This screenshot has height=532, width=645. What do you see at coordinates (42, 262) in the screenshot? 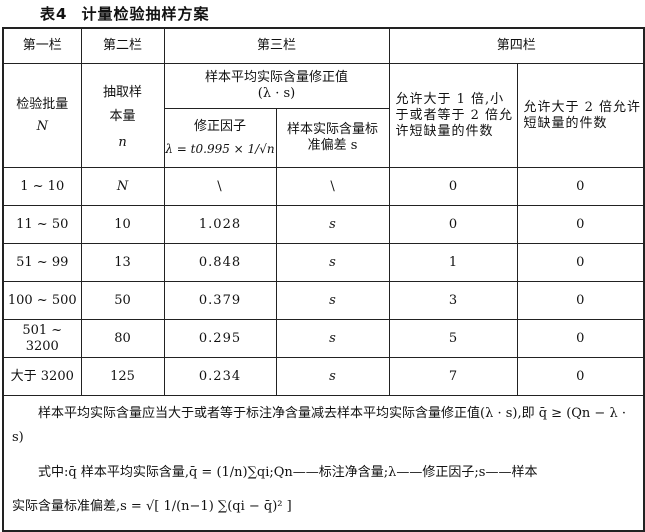
I see `lot-size-cell: 51 ~ 99` at bounding box center [42, 262].